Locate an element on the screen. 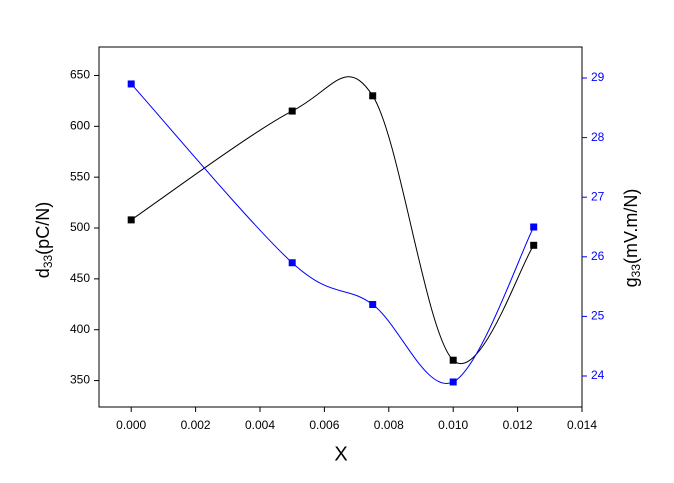 This screenshot has height=483, width=674. x-tick-label: 0.002 is located at coordinates (196, 425).